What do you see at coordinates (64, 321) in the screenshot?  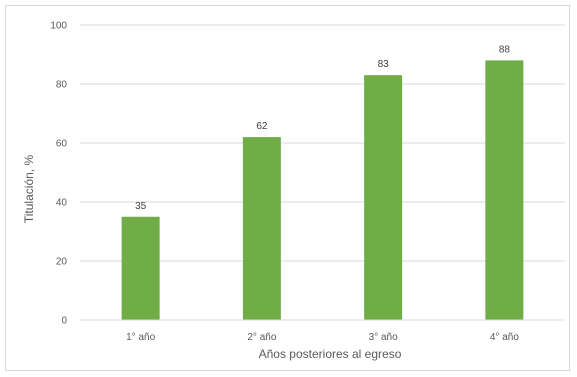 I see `y-tick-label: 0` at bounding box center [64, 321].